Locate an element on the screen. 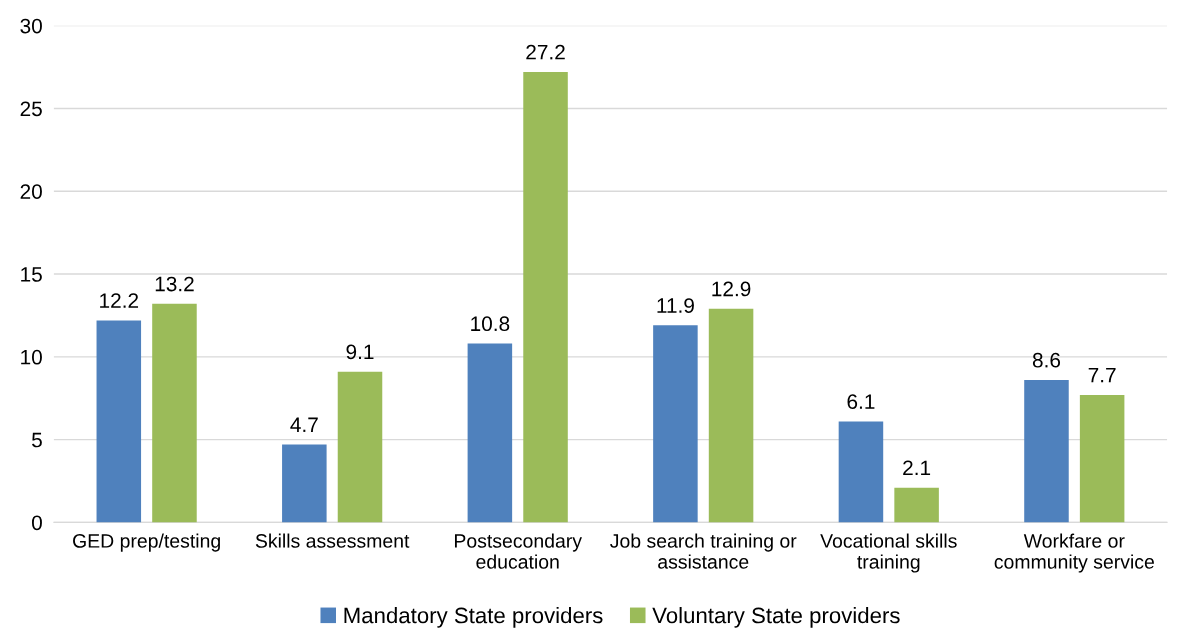 This screenshot has width=1197, height=641. y-tick-label: 20 is located at coordinates (31, 191).